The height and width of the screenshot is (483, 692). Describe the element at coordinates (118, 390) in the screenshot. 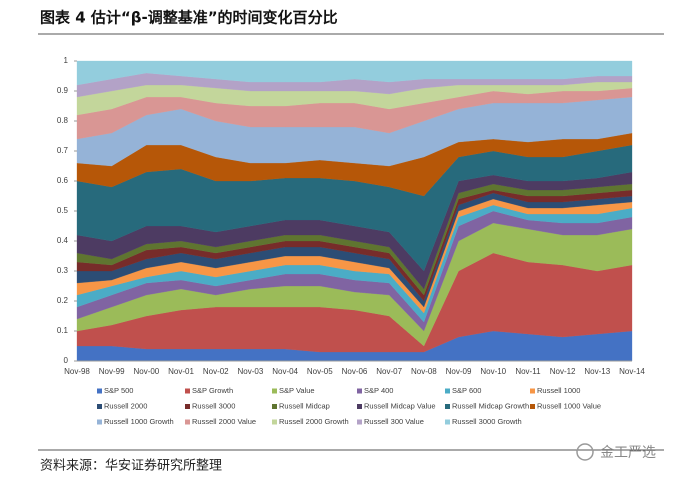

I see `legend-label: S&P 500` at that location.